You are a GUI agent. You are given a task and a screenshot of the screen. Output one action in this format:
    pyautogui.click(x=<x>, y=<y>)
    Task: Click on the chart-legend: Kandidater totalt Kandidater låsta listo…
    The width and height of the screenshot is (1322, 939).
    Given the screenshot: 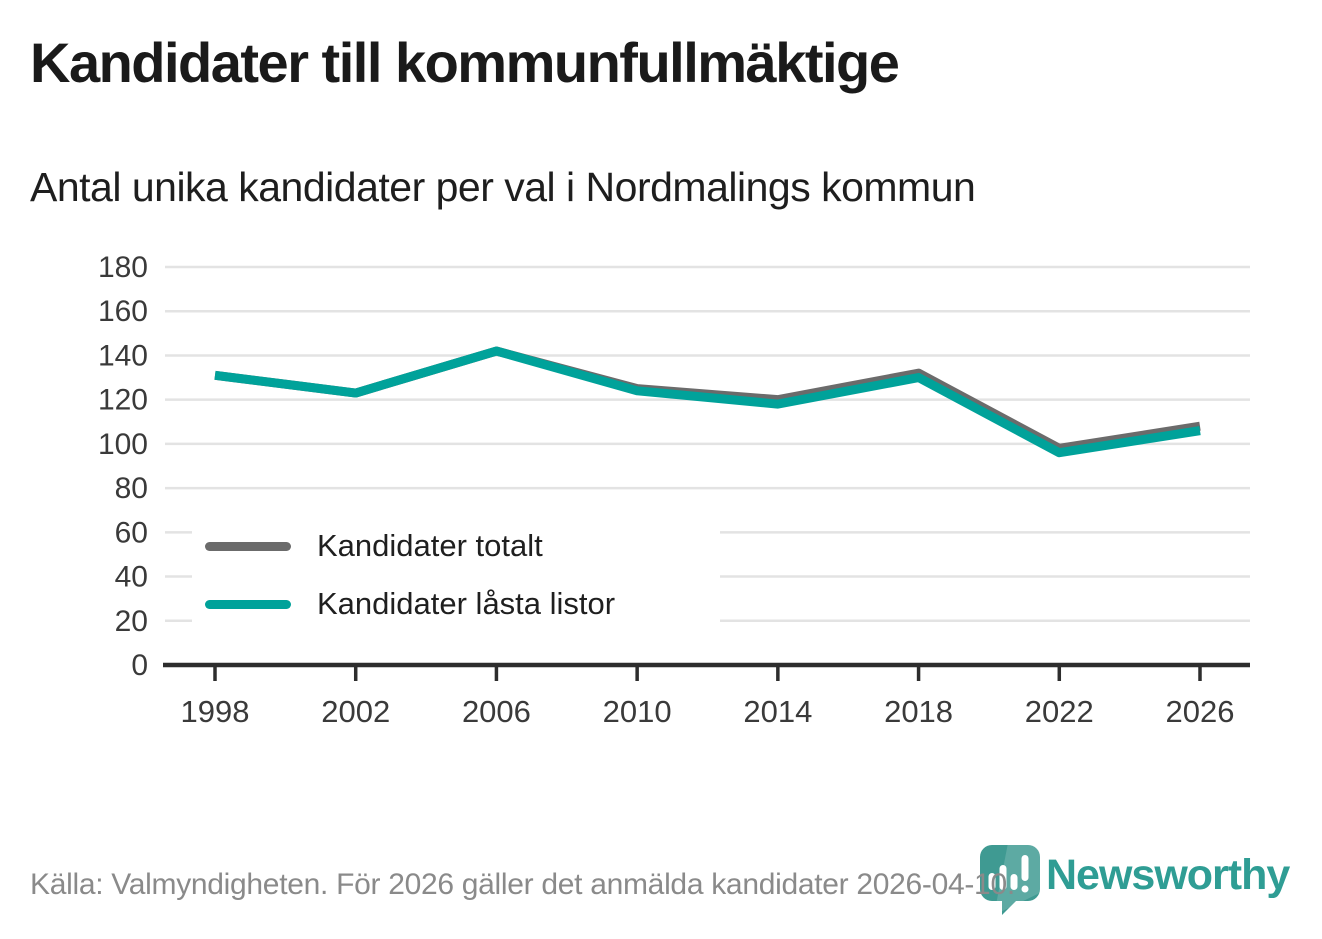 What is the action you would take?
    pyautogui.click(x=456, y=575)
    